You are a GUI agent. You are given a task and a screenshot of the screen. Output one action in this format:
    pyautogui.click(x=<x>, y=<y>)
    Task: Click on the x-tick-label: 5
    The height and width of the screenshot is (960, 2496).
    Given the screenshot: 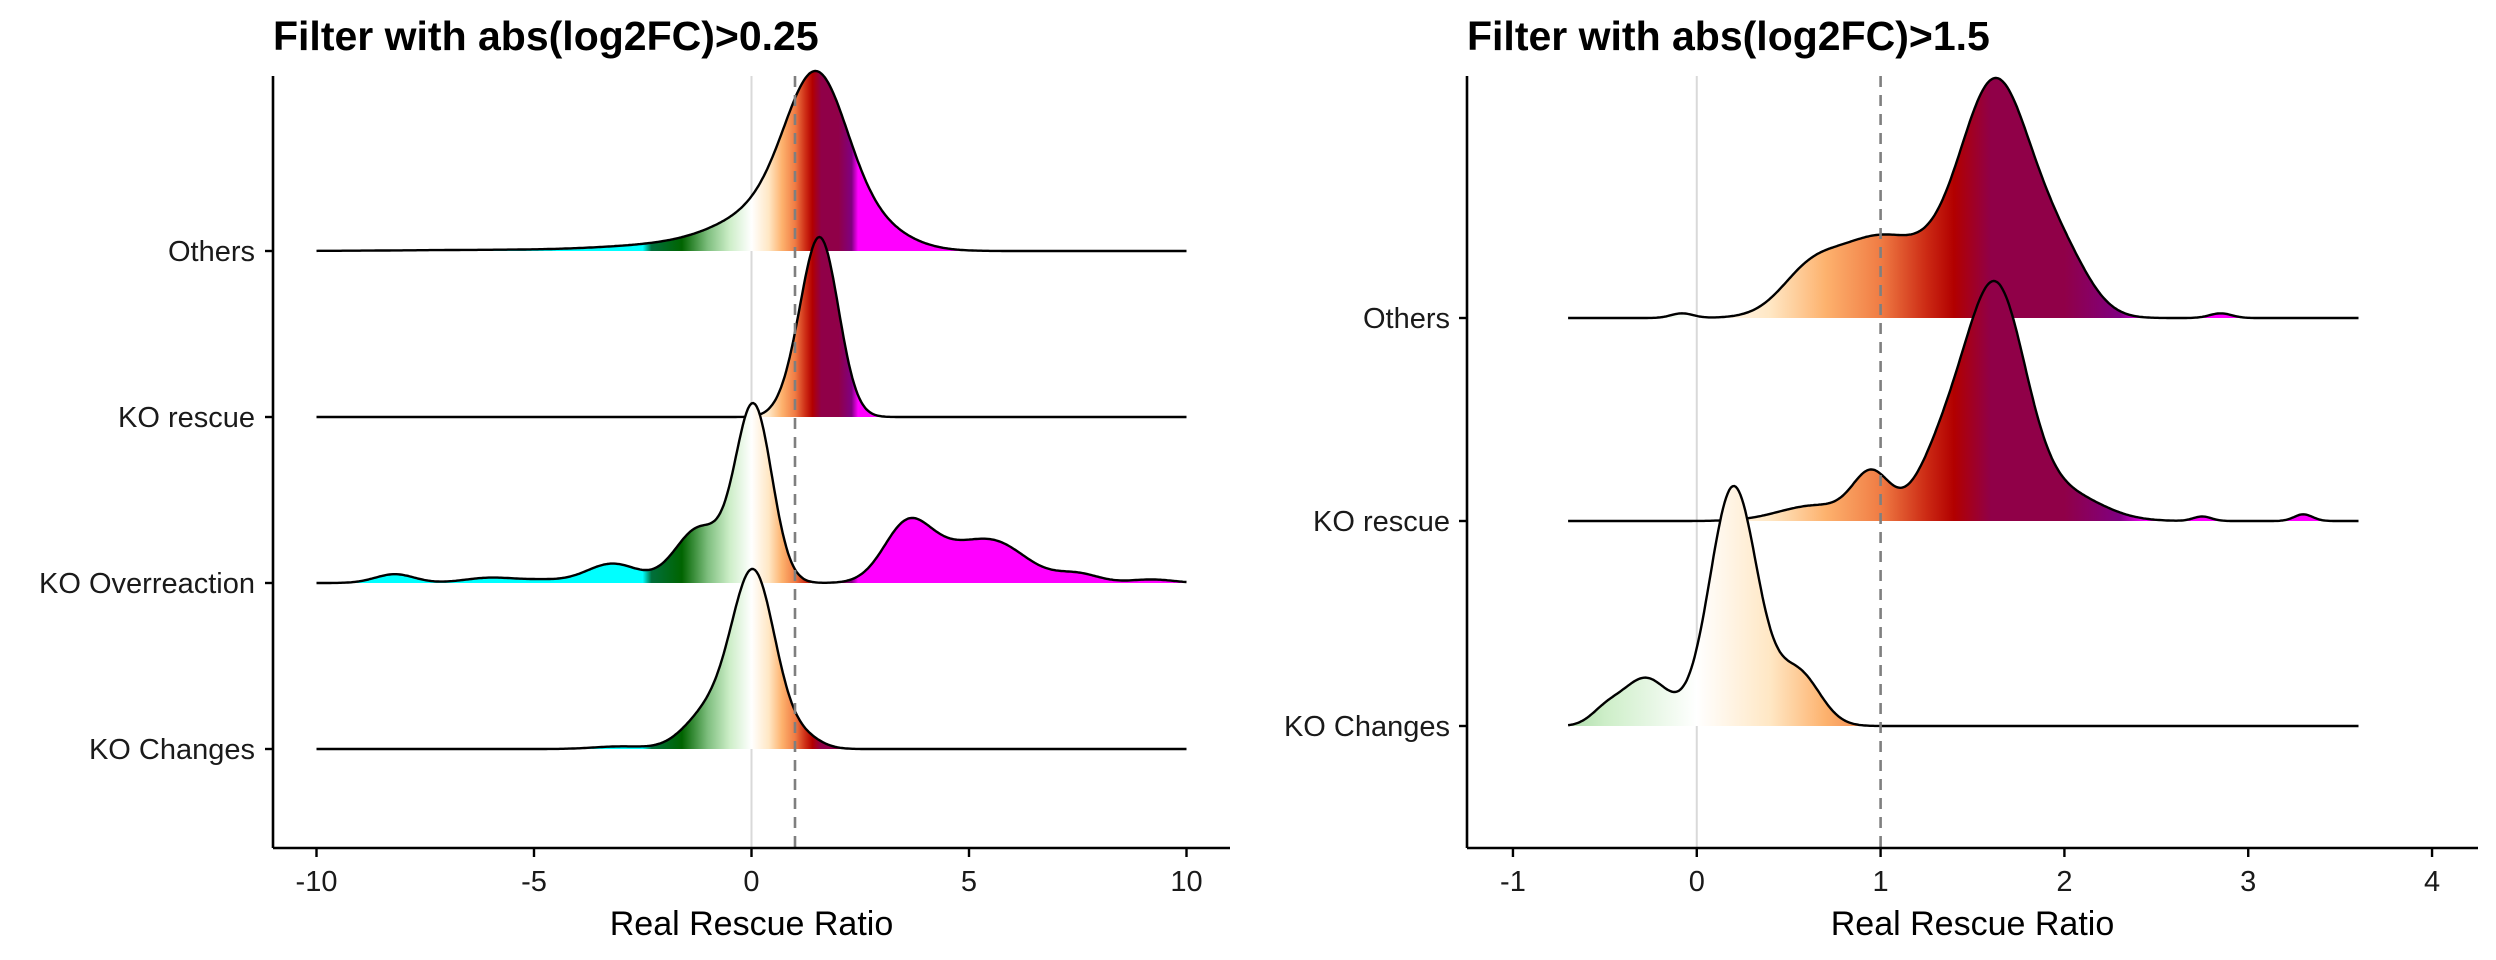 What is the action you would take?
    pyautogui.click(x=969, y=882)
    